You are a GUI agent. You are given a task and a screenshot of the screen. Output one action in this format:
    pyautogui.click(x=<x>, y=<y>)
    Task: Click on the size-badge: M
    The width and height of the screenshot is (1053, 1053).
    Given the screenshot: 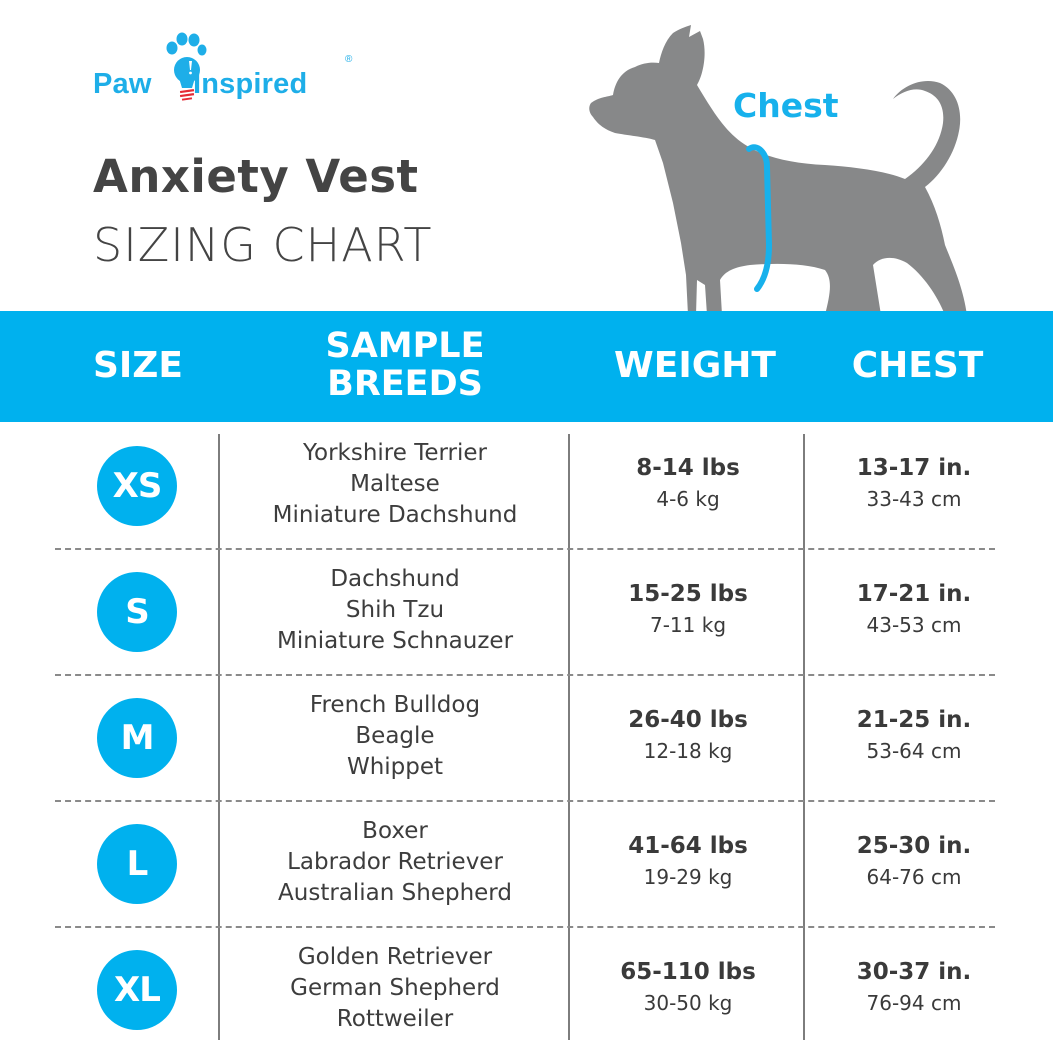 What is the action you would take?
    pyautogui.click(x=137, y=738)
    